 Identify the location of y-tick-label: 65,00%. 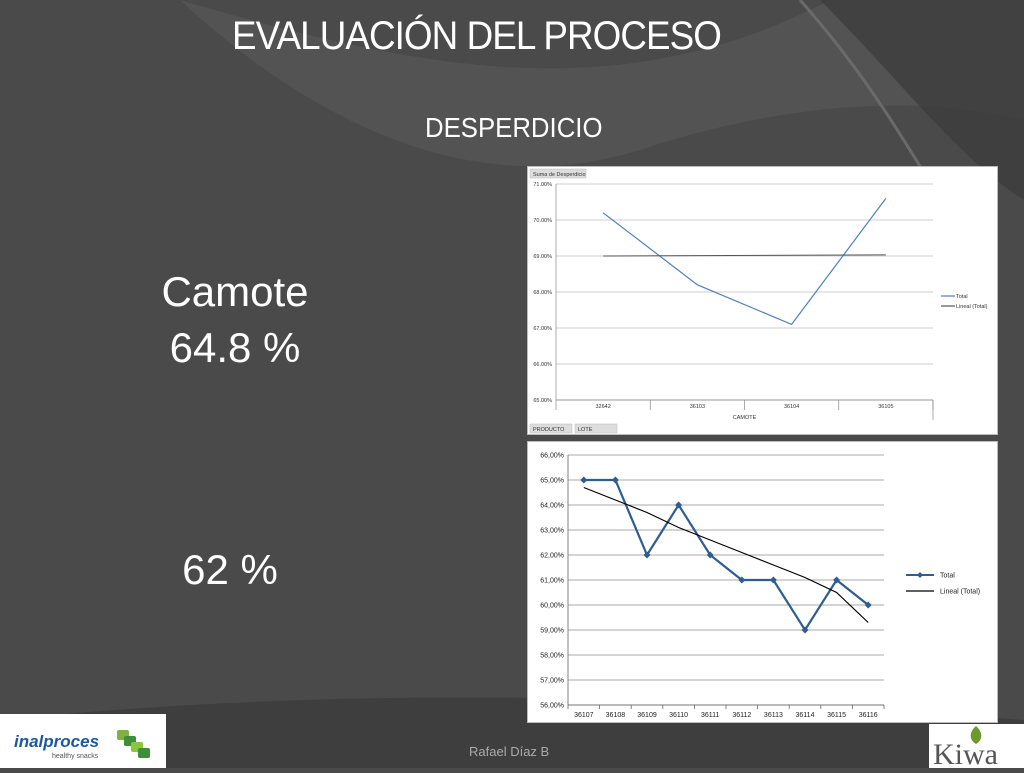
(552, 481).